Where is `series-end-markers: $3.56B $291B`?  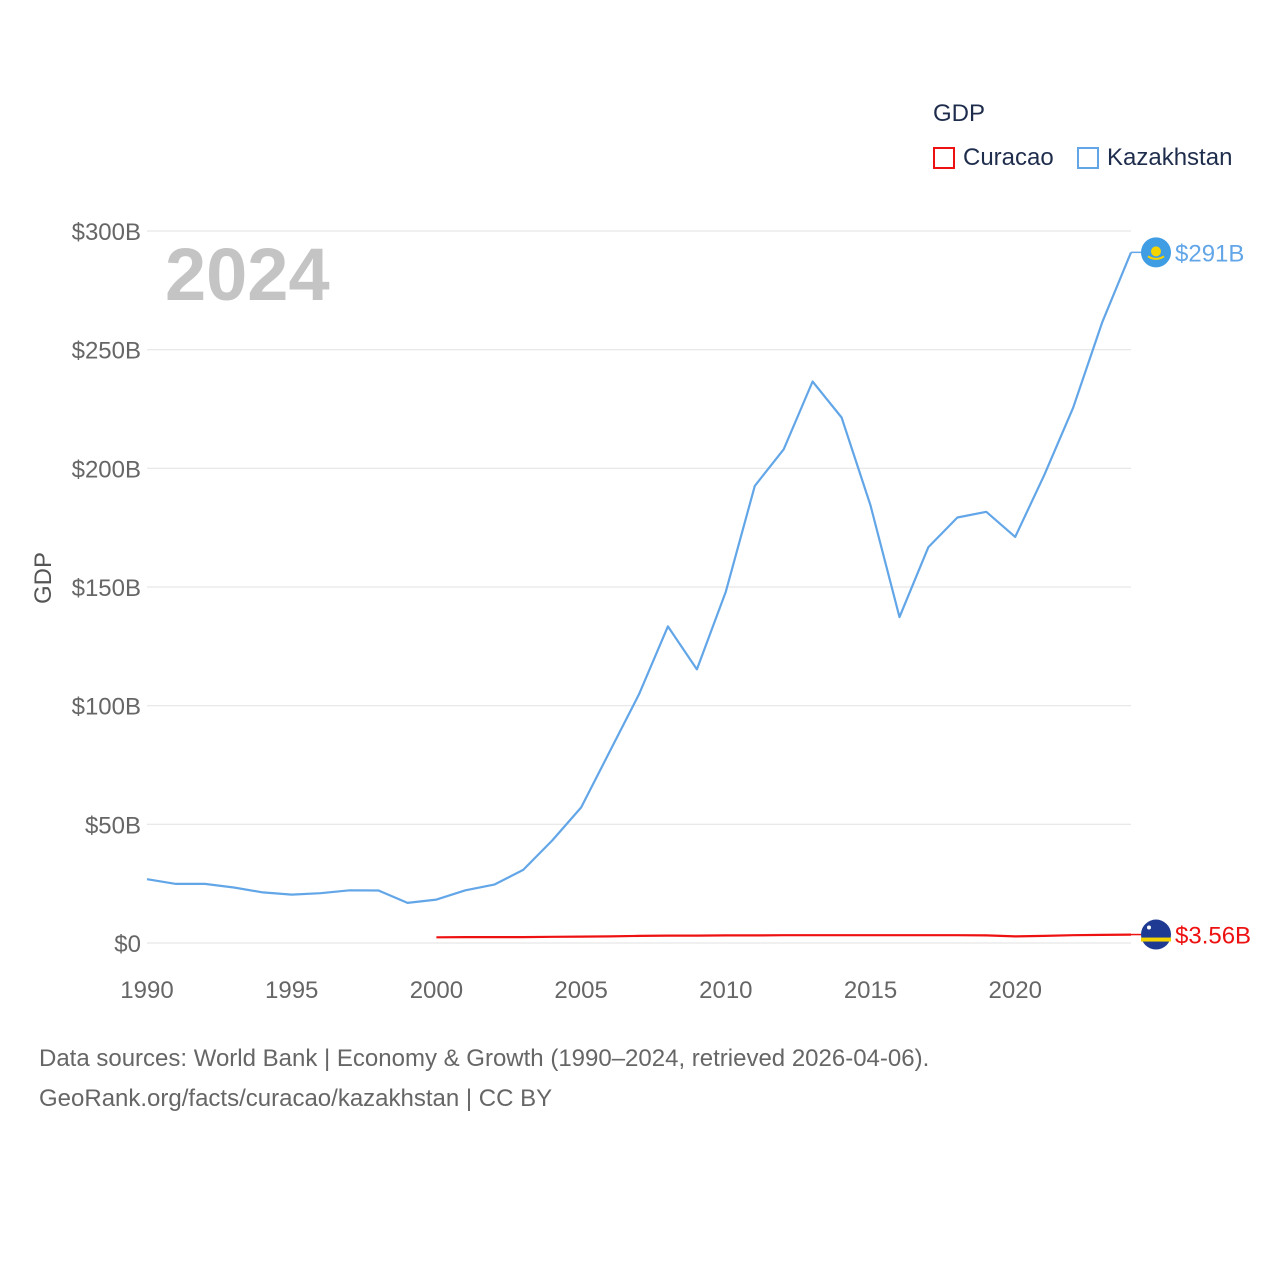
series-end-markers: $3.56B $291B is located at coordinates (1191, 593).